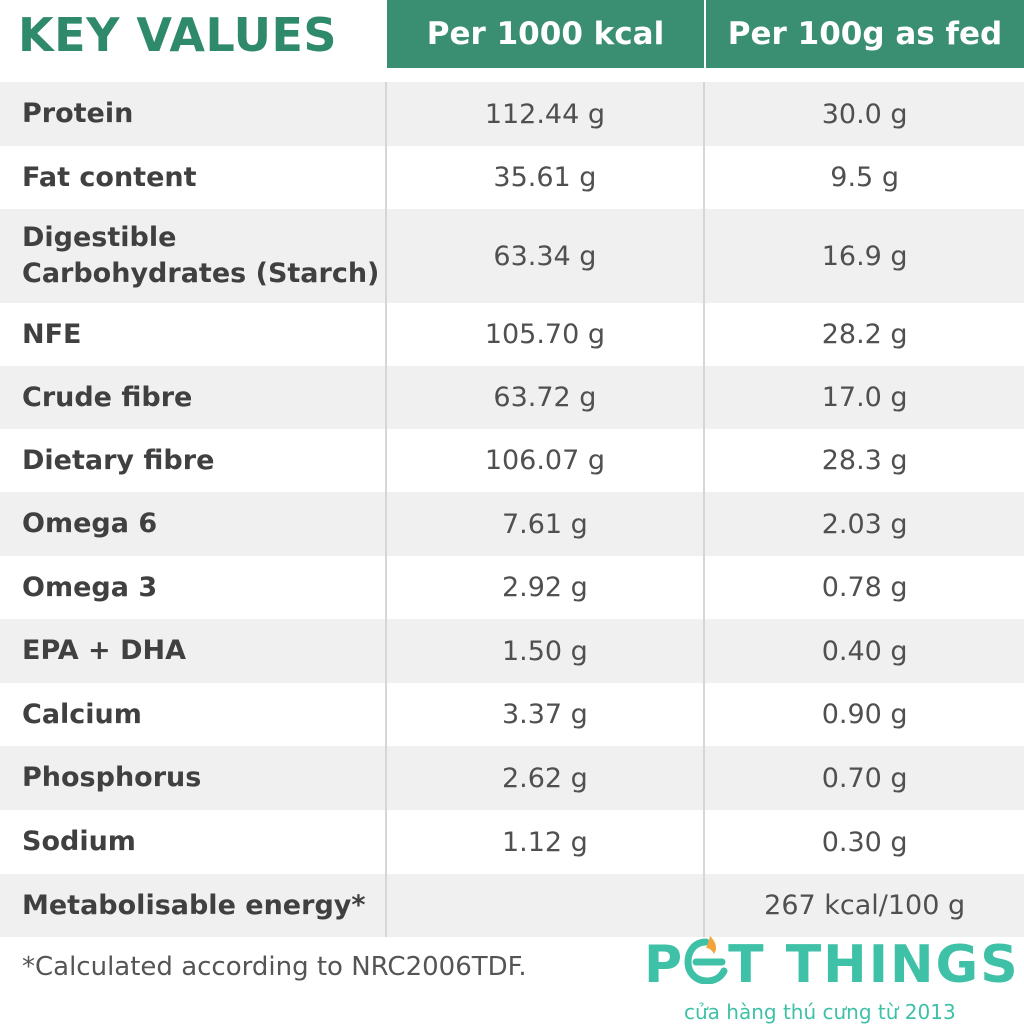 The image size is (1024, 1024). Describe the element at coordinates (544, 587) in the screenshot. I see `value-per-1000-kcal: 2.92 g` at that location.